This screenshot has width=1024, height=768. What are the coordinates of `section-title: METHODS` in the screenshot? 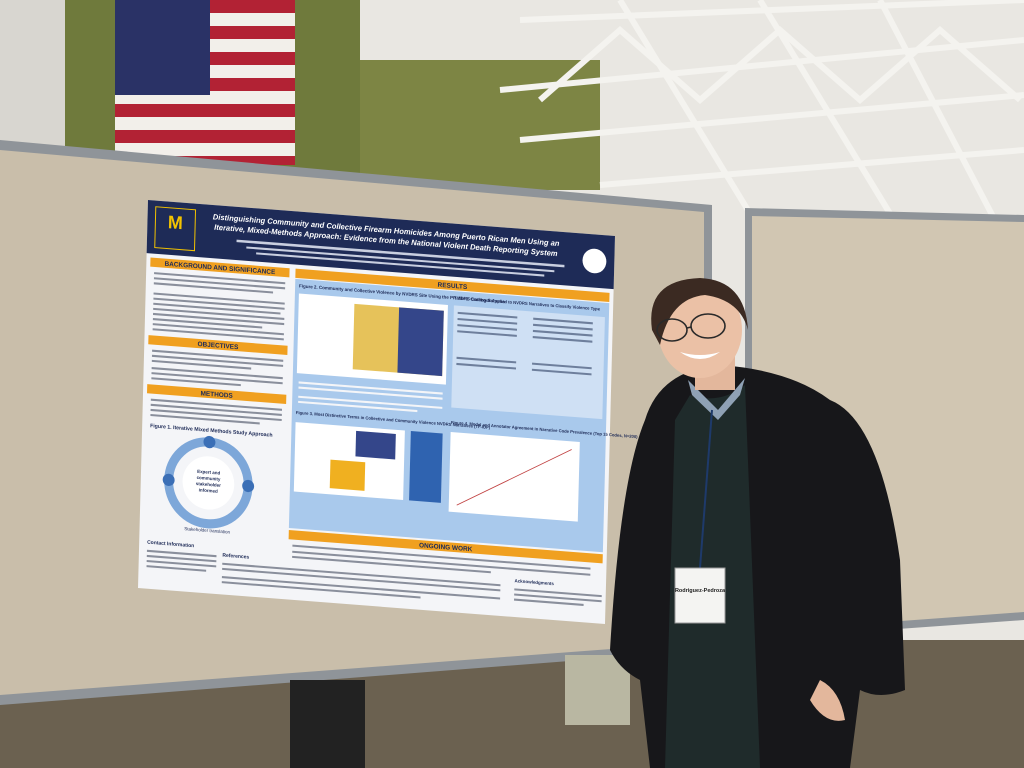 It's located at (216, 395).